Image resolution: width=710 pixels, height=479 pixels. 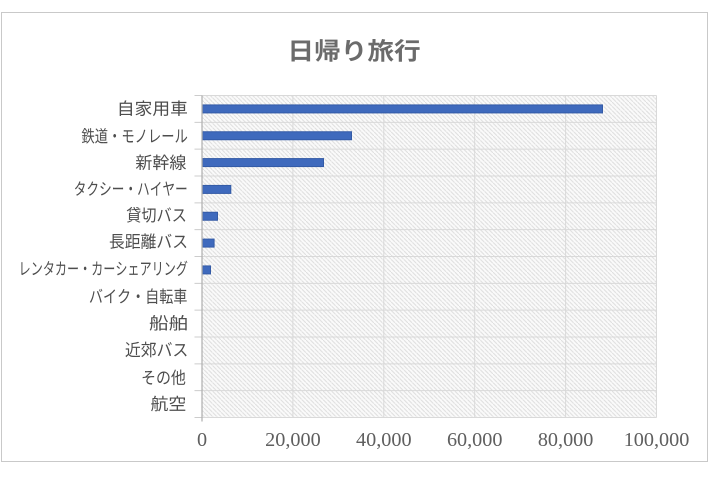 What do you see at coordinates (475, 440) in the screenshot?
I see `svg-text: 60,000` at bounding box center [475, 440].